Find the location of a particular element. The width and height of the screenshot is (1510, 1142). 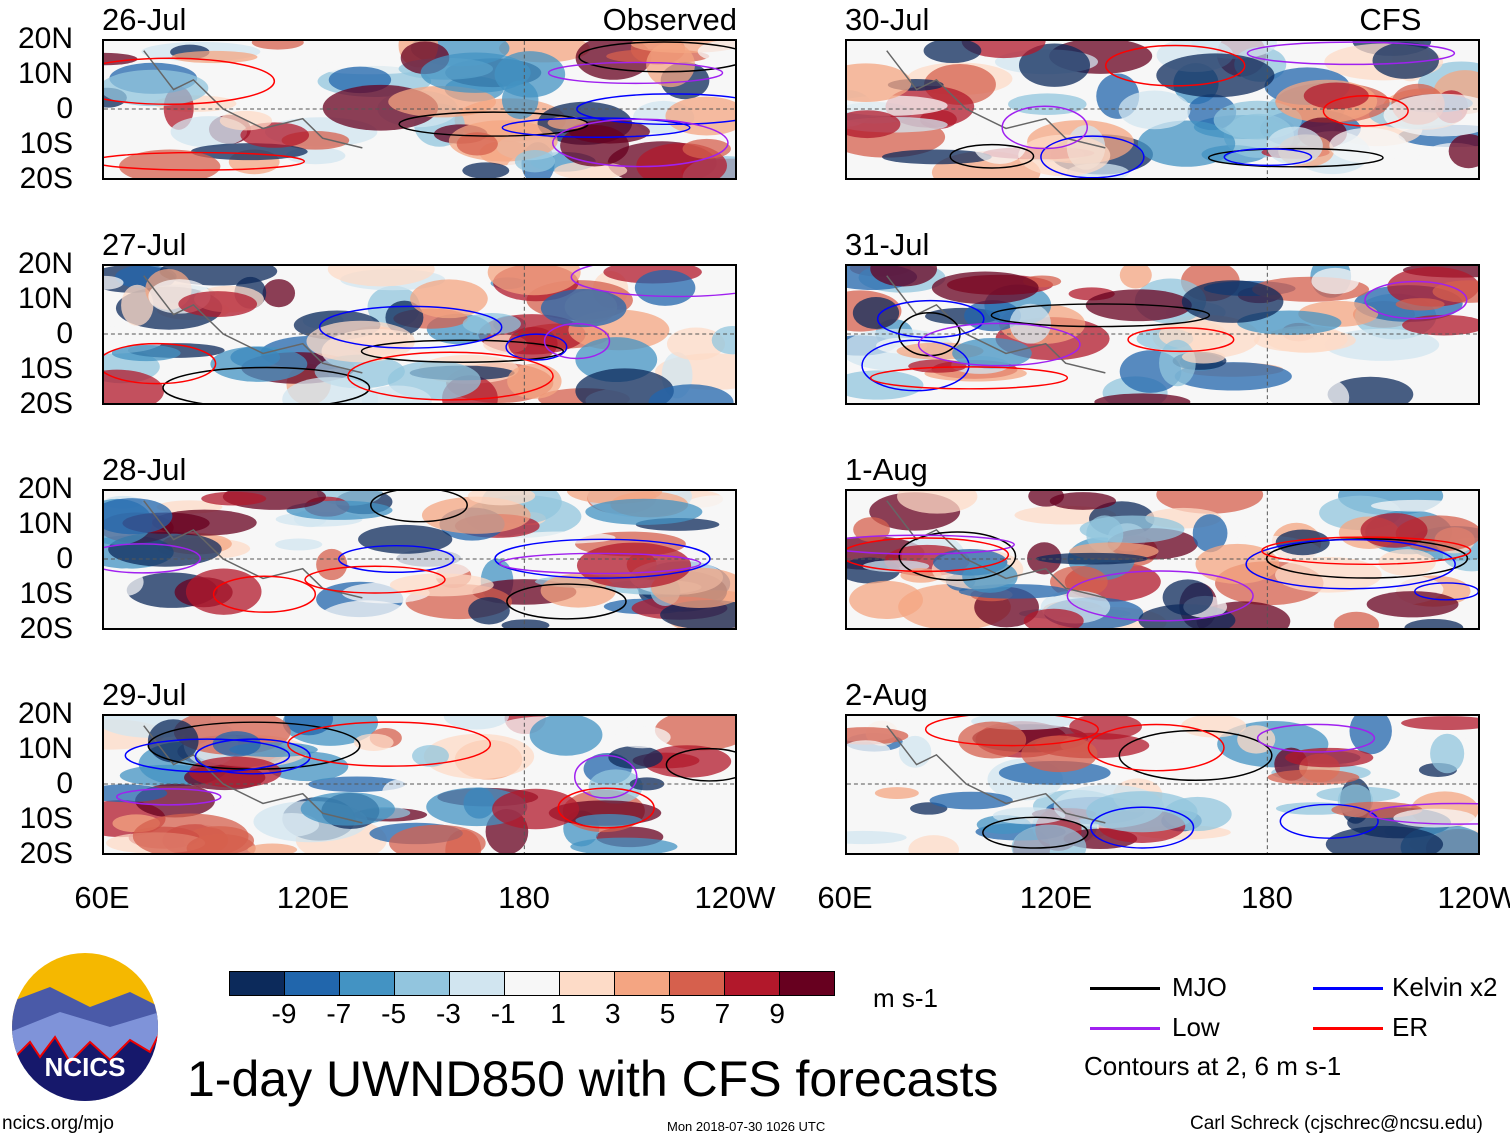

footer-right: Carl Schreck (cjschrec@ncsu.edu) is located at coordinates (1336, 1123).